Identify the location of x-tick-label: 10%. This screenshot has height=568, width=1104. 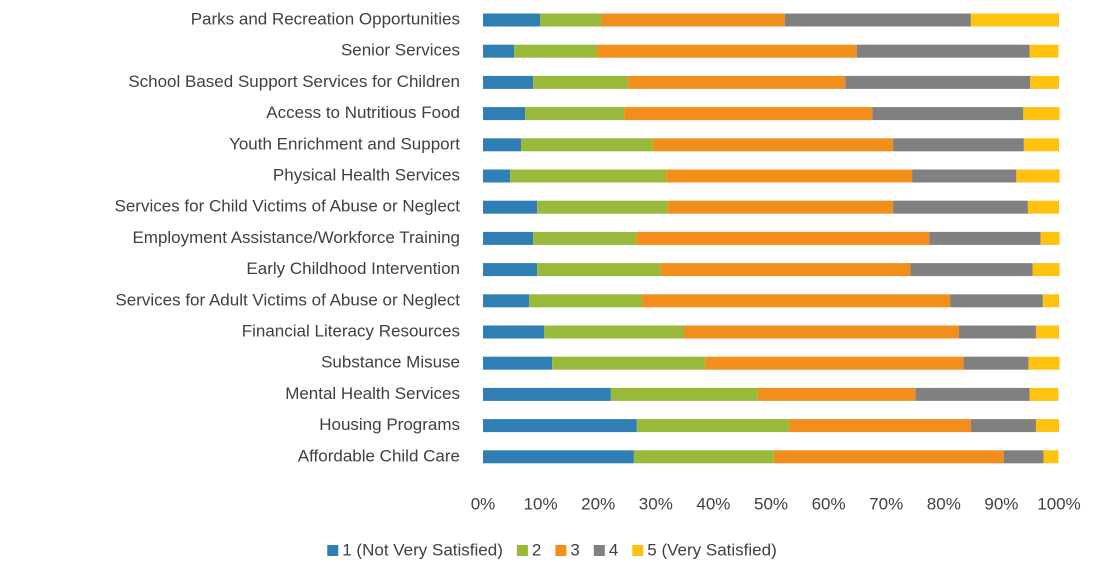
(541, 503).